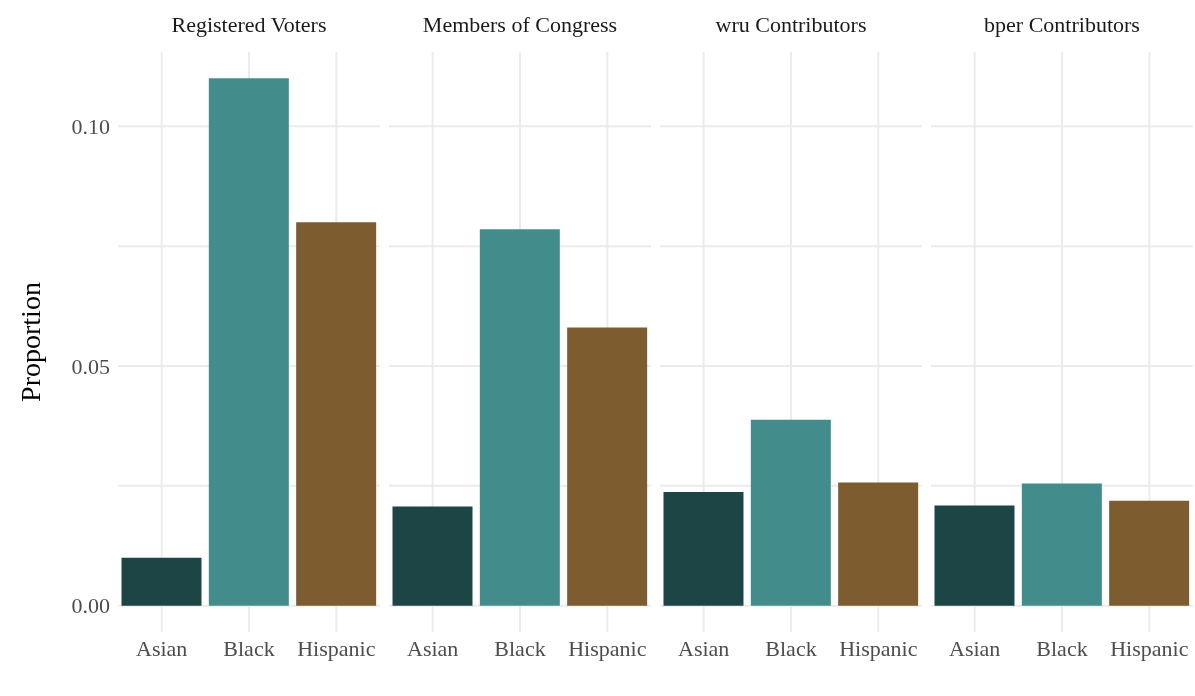  Describe the element at coordinates (30, 342) in the screenshot. I see `y-axis-title: Proportion` at that location.